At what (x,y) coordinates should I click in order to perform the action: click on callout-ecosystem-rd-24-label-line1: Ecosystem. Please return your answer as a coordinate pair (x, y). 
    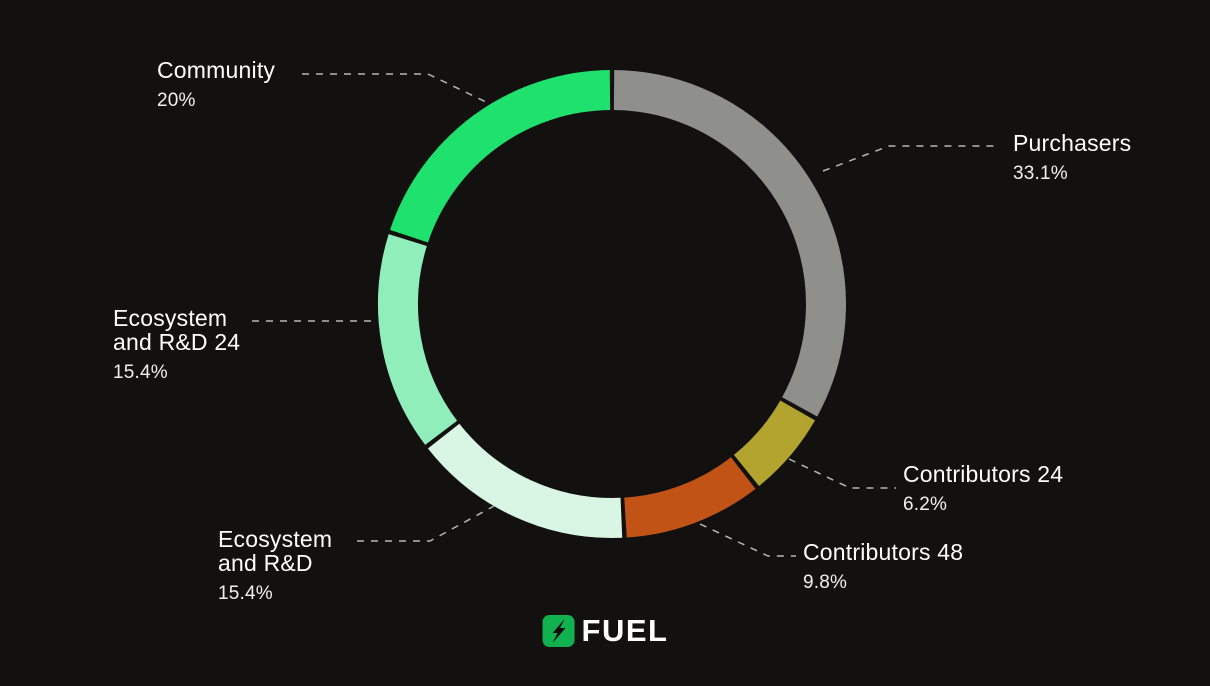
    Looking at the image, I should click on (170, 318).